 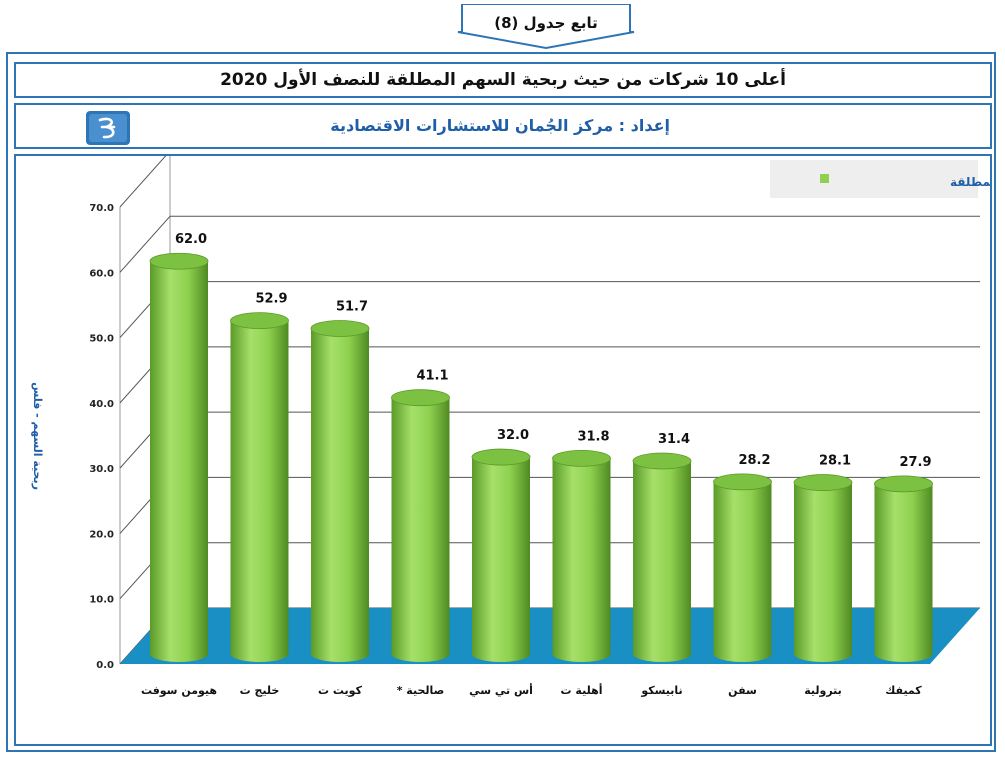 What do you see at coordinates (101, 534) in the screenshot?
I see `y-tick-label: 20.0` at bounding box center [101, 534].